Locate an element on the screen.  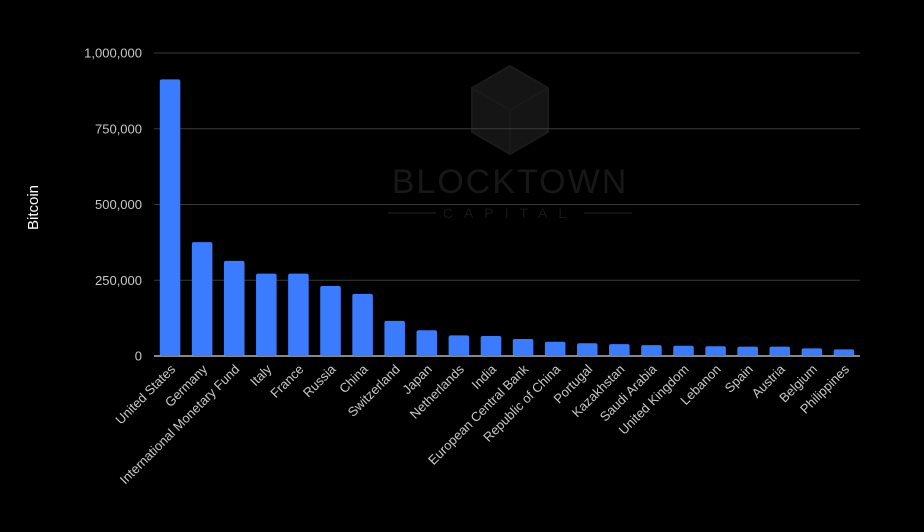
y-axis: 0 250,000 500,000 750,000 1,000,000 is located at coordinates (113, 205).